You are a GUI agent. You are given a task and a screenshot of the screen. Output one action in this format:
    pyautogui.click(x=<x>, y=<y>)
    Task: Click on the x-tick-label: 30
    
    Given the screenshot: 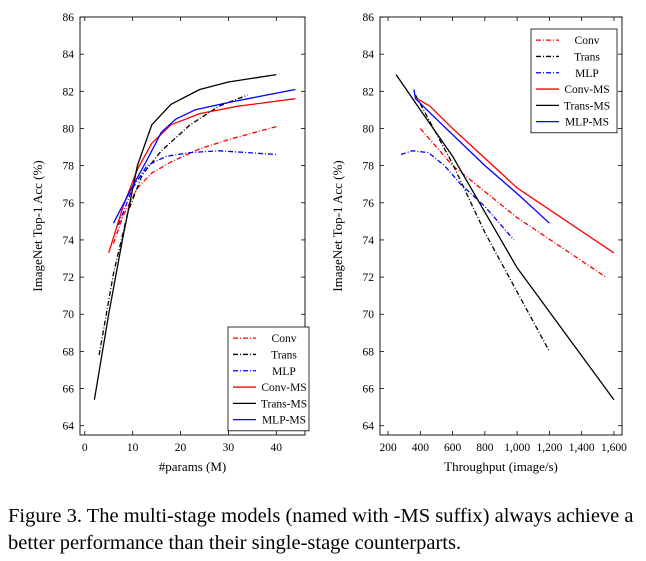 What is the action you would take?
    pyautogui.click(x=229, y=448)
    